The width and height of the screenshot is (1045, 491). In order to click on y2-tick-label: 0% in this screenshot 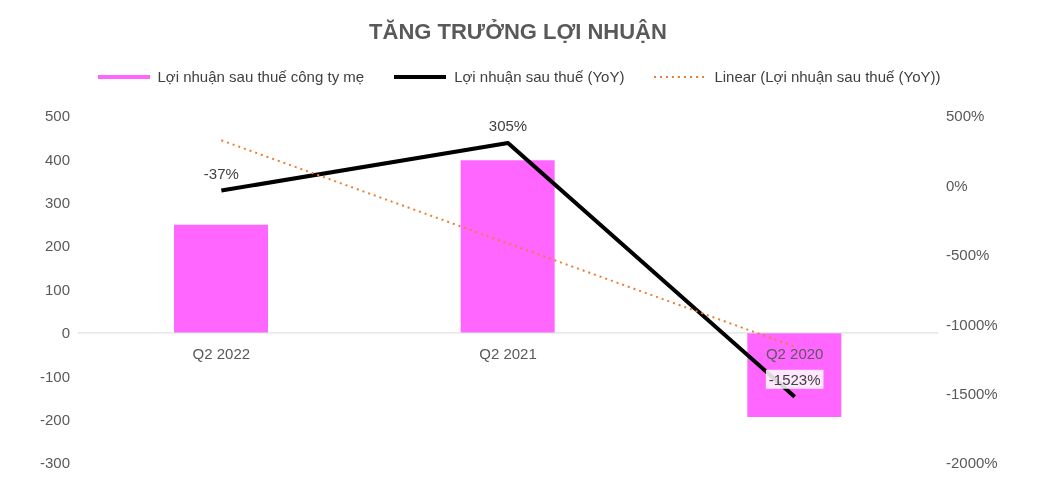, I will do `click(957, 185)`.